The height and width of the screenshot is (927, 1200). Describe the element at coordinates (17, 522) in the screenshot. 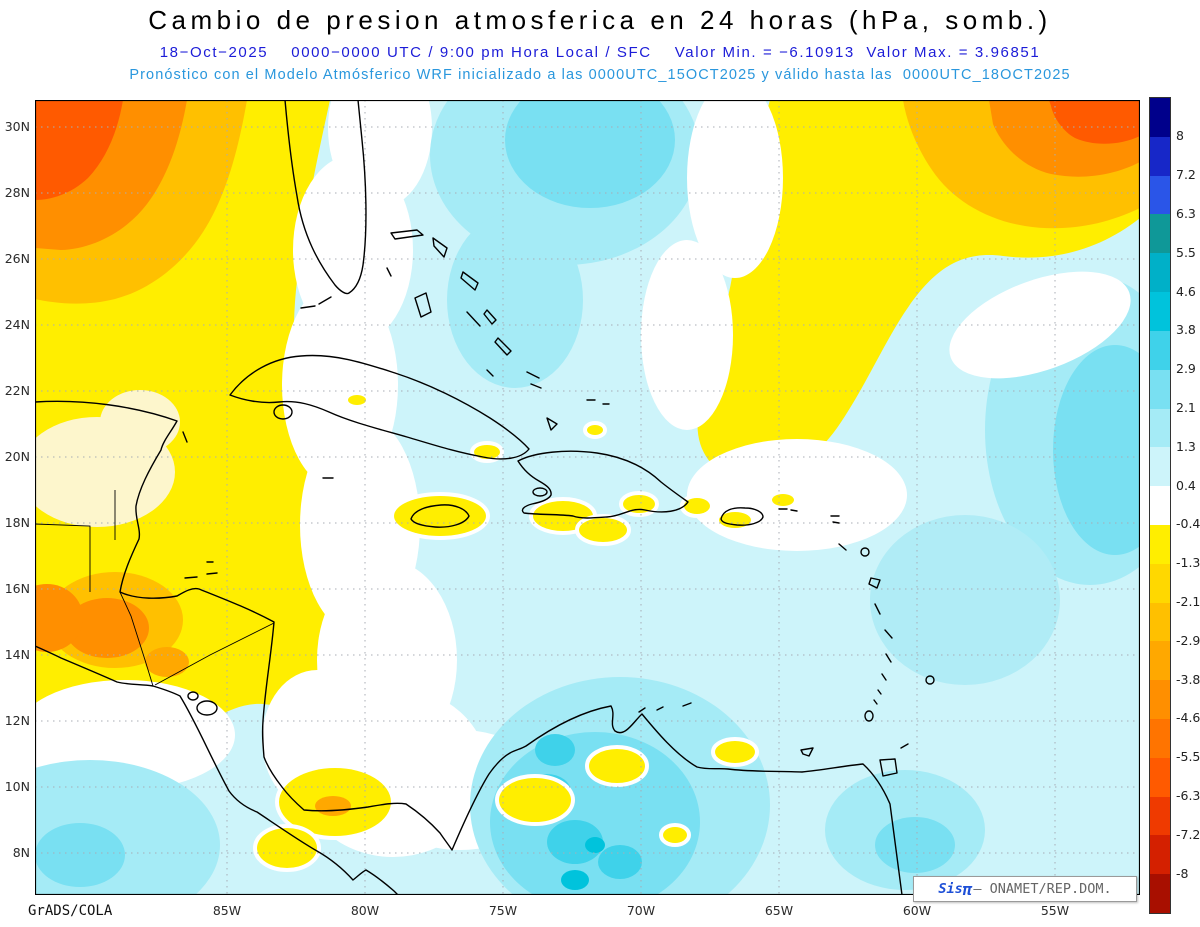

I see `lat-tick-label: 18N` at that location.